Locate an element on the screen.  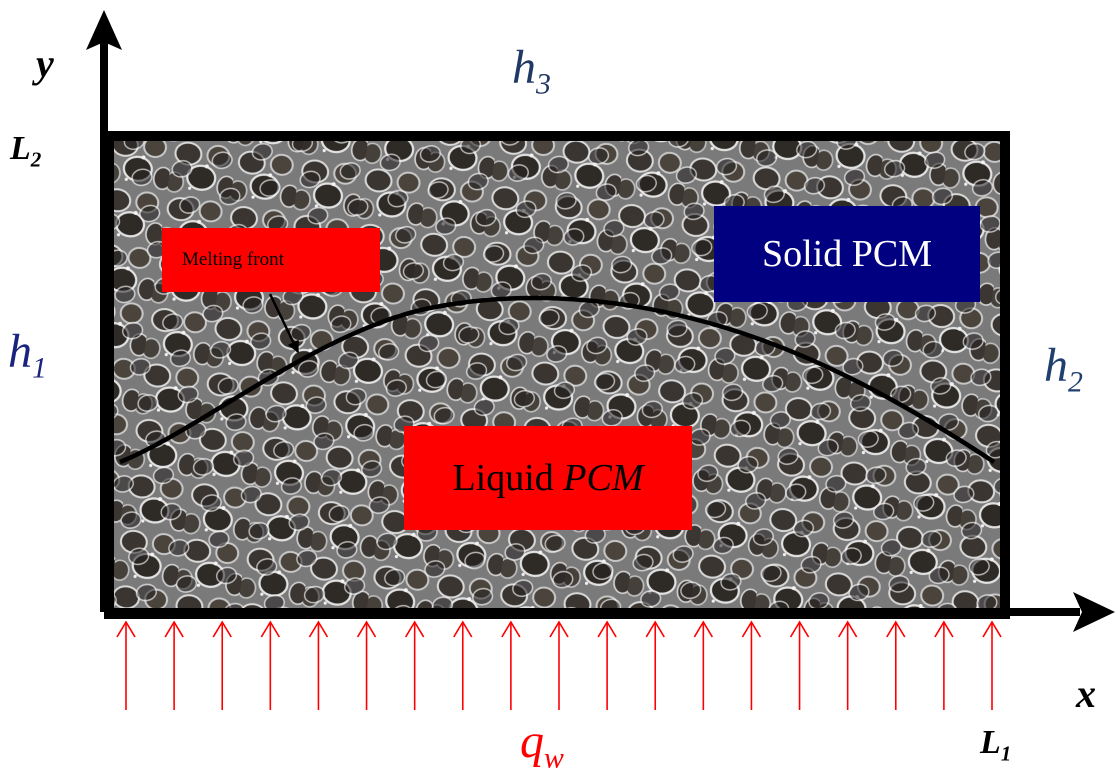
height-label-l2: L2 is located at coordinates (25, 151).